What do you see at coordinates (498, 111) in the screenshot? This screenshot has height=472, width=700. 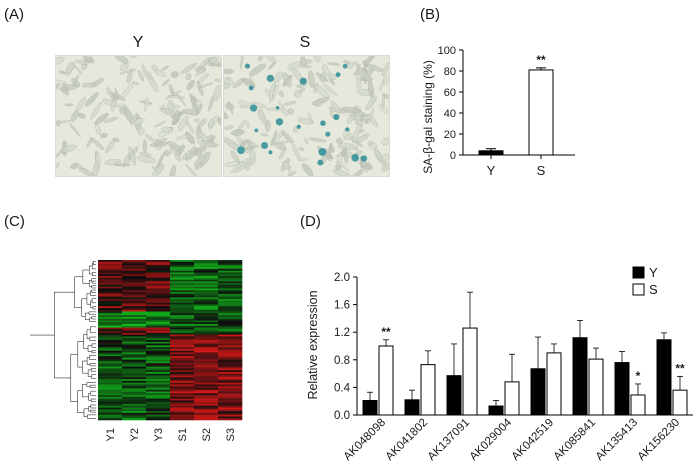 I see `chart-senescence-staining: SA-β-gal staining (%) 0 20 40 60 80 100 Y S **` at bounding box center [498, 111].